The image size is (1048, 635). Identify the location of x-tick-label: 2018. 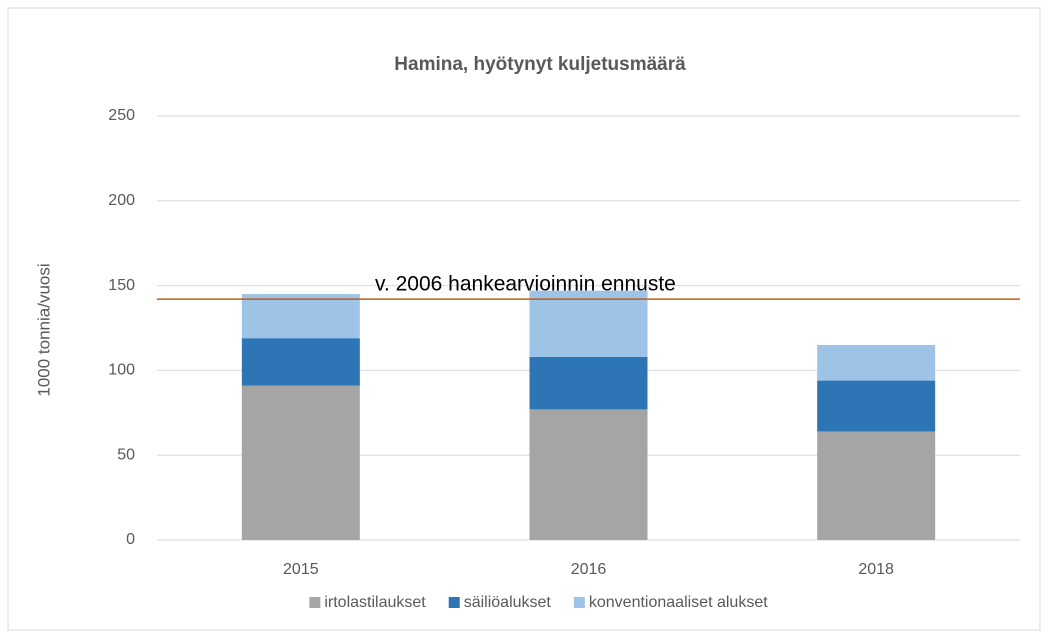
(876, 569).